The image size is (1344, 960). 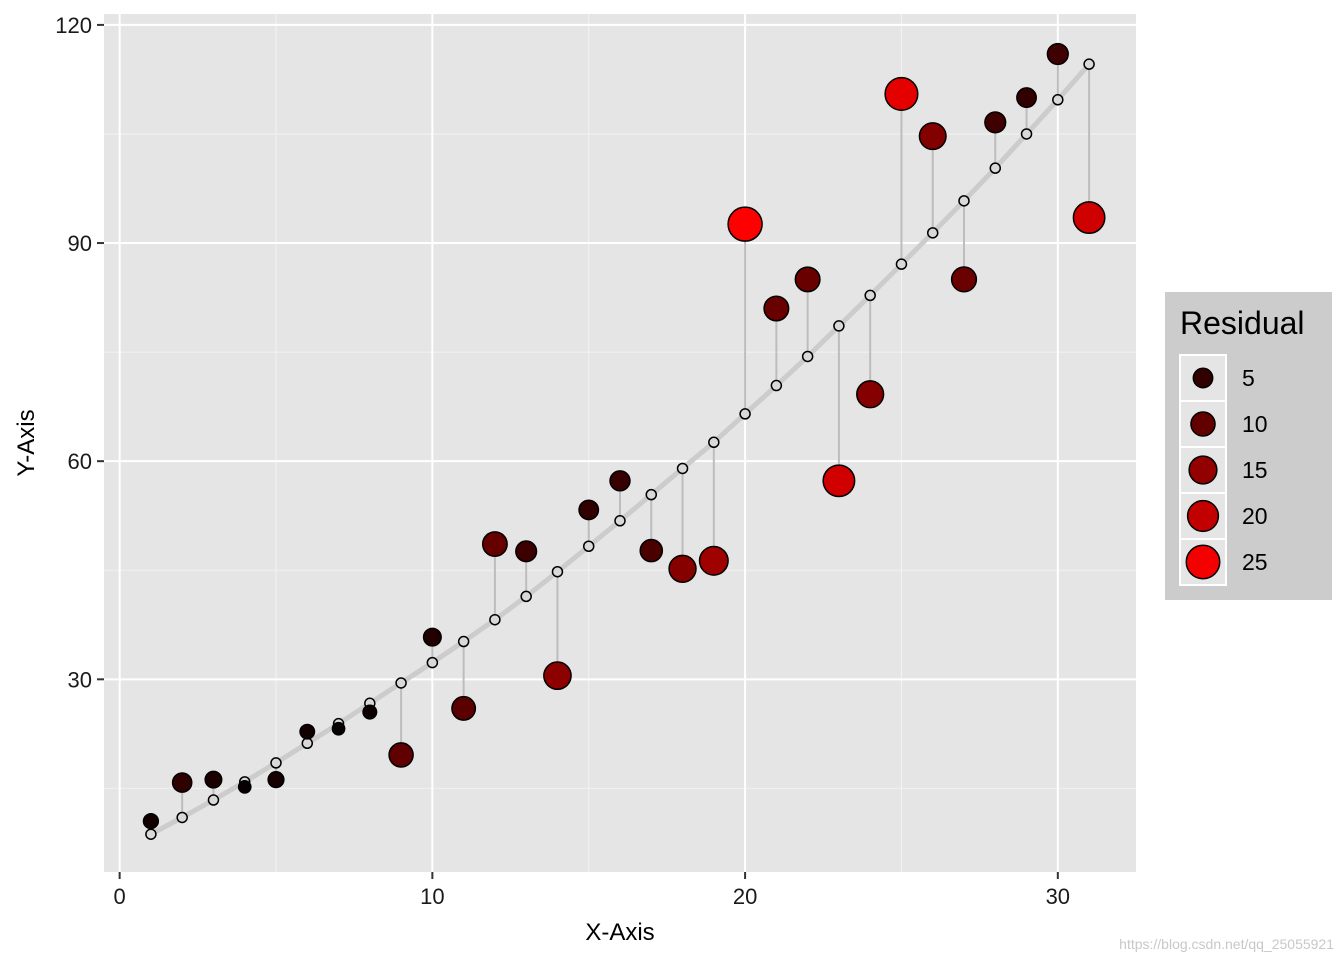 I want to click on legend-label: 15, so click(x=1255, y=470).